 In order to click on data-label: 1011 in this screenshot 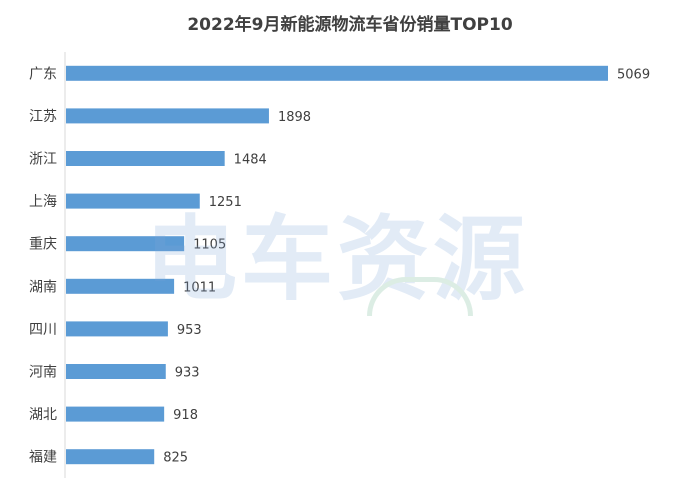, I will do `click(199, 287)`.